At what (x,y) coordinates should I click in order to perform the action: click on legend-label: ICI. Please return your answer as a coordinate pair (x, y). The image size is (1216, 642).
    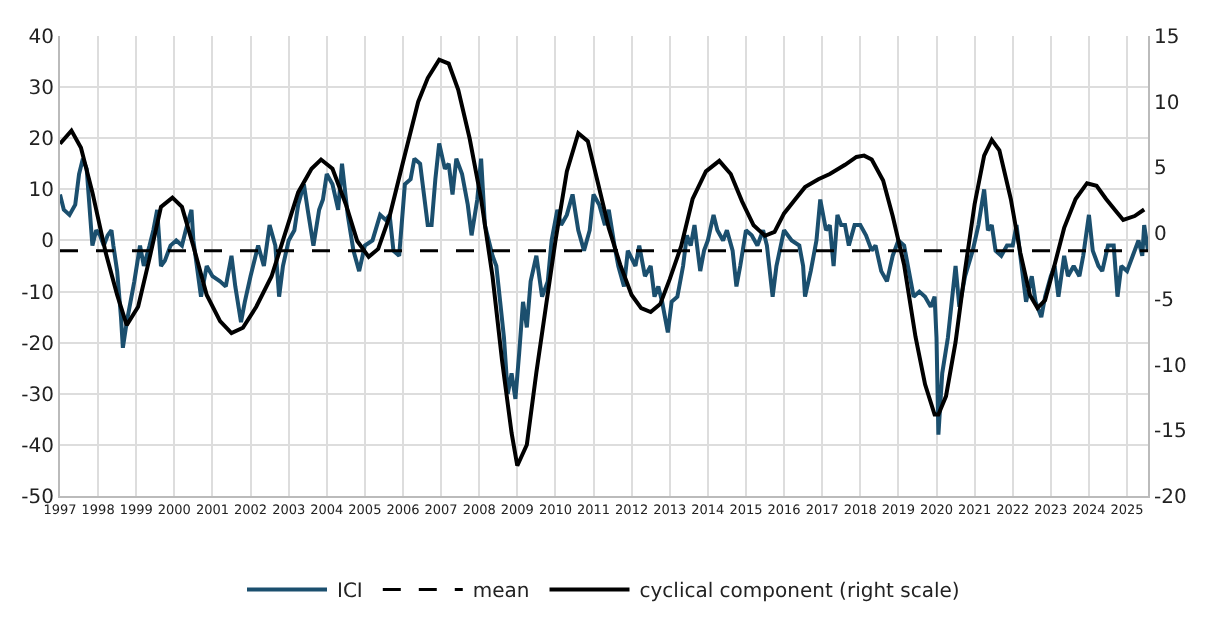
    Looking at the image, I should click on (350, 592).